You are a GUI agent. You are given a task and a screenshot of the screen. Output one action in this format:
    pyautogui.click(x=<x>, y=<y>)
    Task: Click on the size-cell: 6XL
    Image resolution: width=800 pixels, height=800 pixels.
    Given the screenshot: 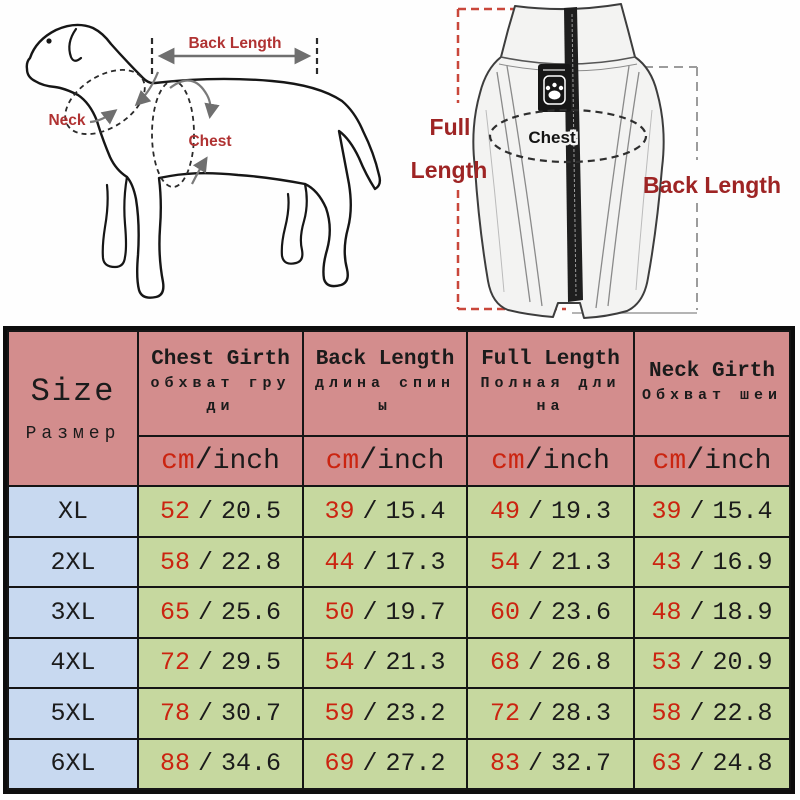 What is the action you would take?
    pyautogui.click(x=73, y=764)
    